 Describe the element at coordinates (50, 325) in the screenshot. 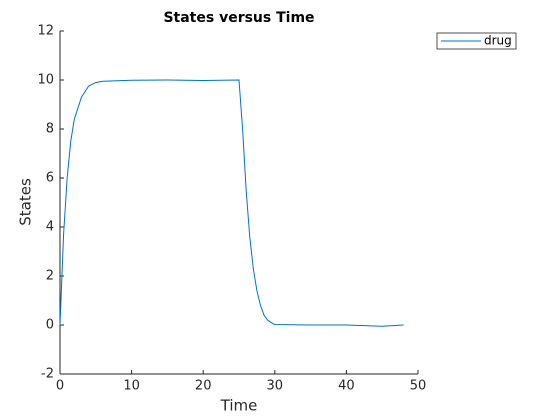

I see `y-tick-label: 0` at that location.